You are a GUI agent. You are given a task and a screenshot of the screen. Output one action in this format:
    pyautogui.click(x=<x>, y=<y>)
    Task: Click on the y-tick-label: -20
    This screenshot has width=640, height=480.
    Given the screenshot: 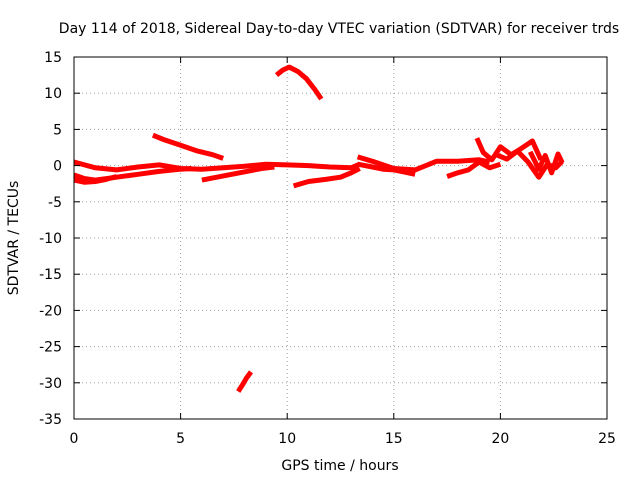 What is the action you would take?
    pyautogui.click(x=50, y=311)
    